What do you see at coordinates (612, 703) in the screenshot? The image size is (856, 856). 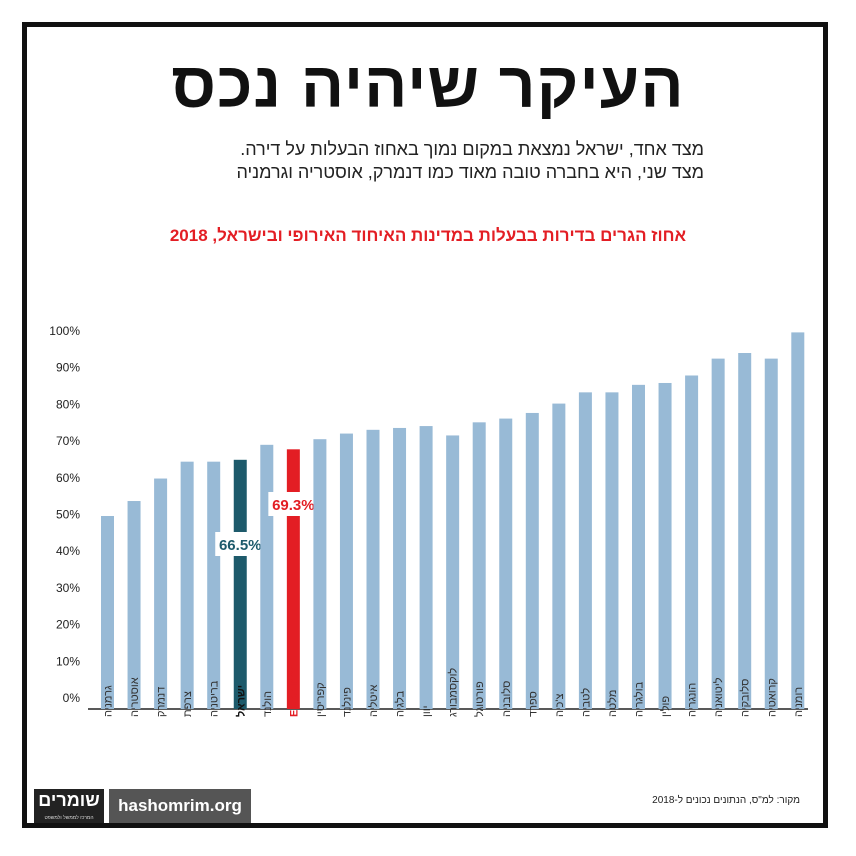 I see `category-label: מלטה` at bounding box center [612, 703].